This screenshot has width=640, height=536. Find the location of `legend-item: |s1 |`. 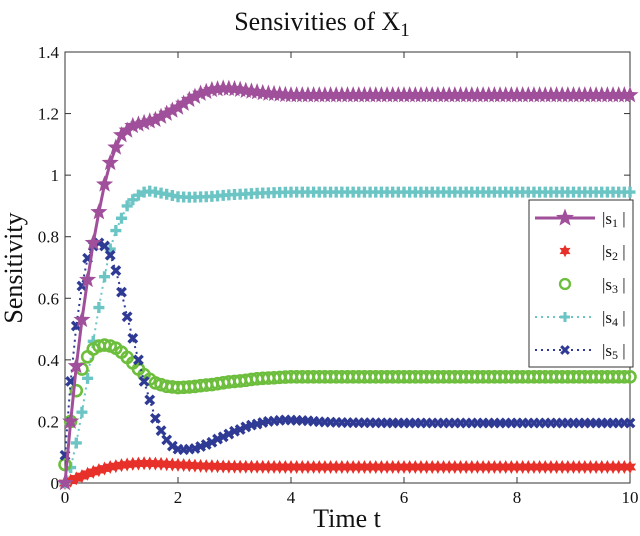

legend-item: |s1 | is located at coordinates (580, 219).